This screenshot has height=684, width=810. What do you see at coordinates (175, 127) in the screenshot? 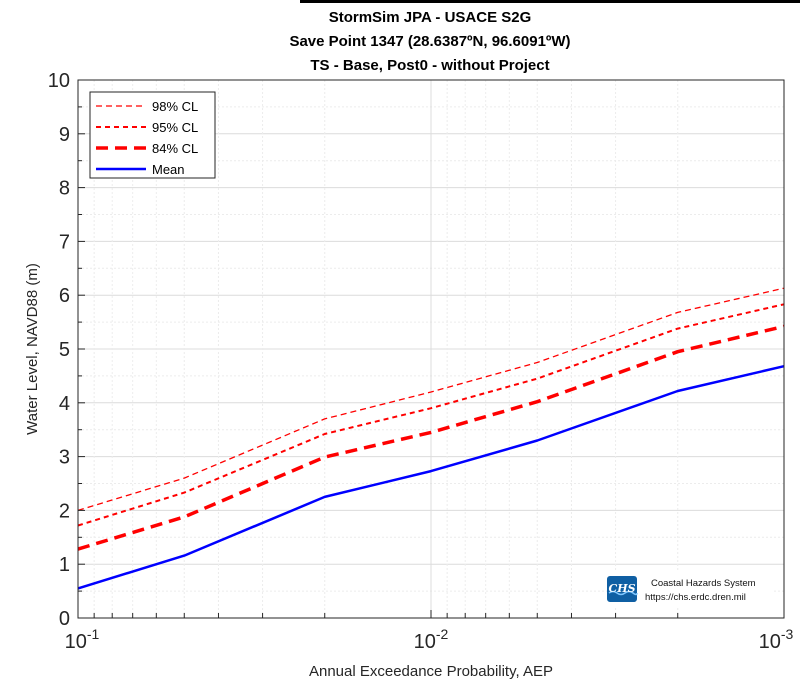
I see `legend-label: 95% CL` at bounding box center [175, 127].